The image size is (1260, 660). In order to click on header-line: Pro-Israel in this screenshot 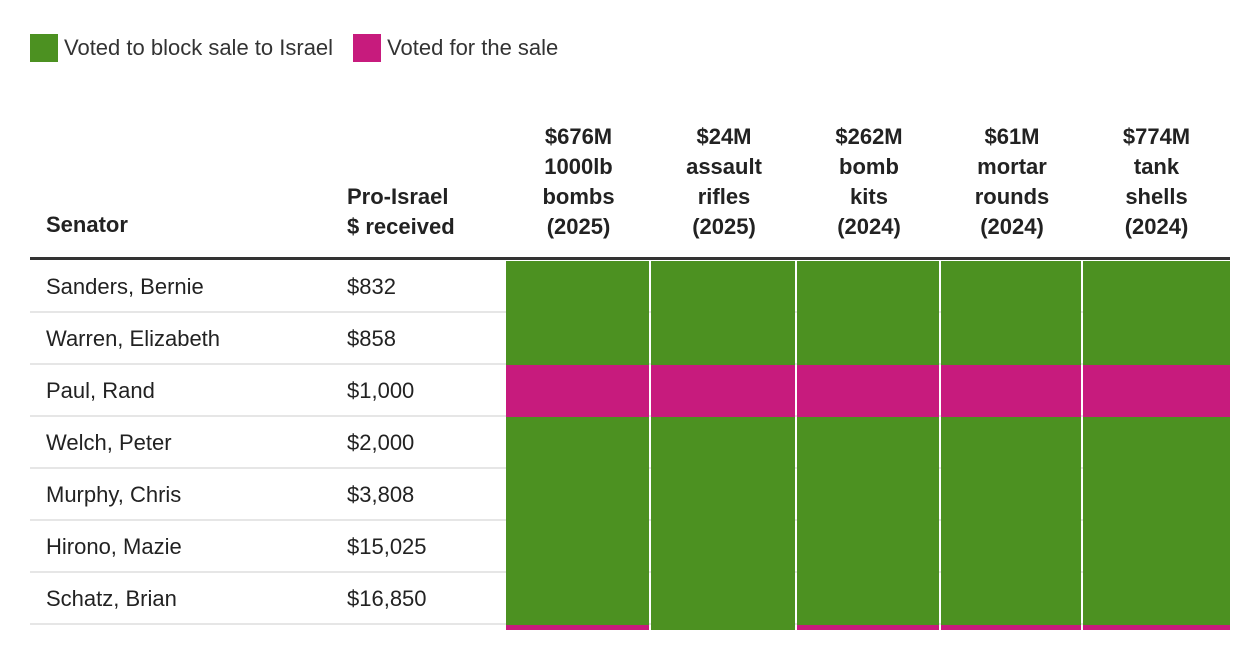, I will do `click(398, 196)`.